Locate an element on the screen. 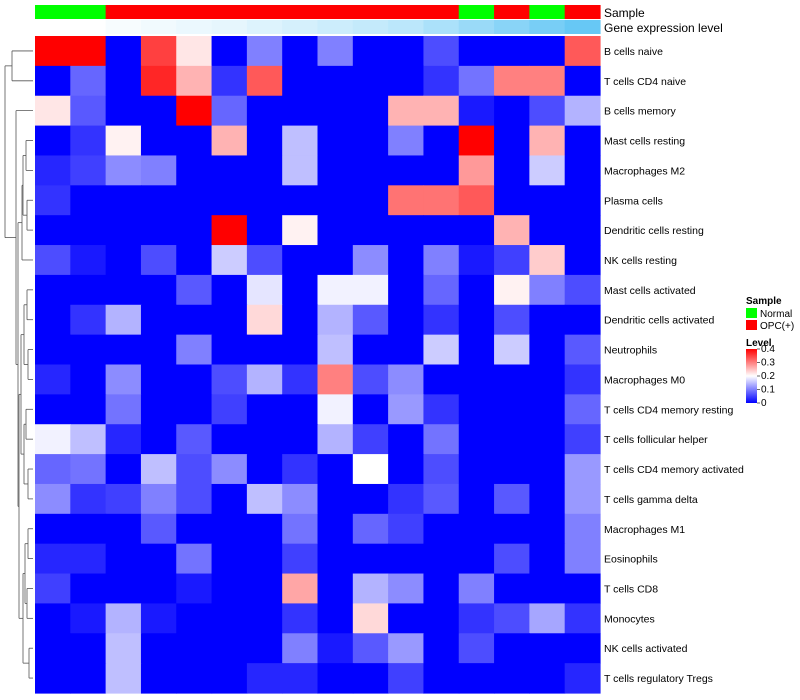  row-label: T cells regulatory Tregs is located at coordinates (658, 679).